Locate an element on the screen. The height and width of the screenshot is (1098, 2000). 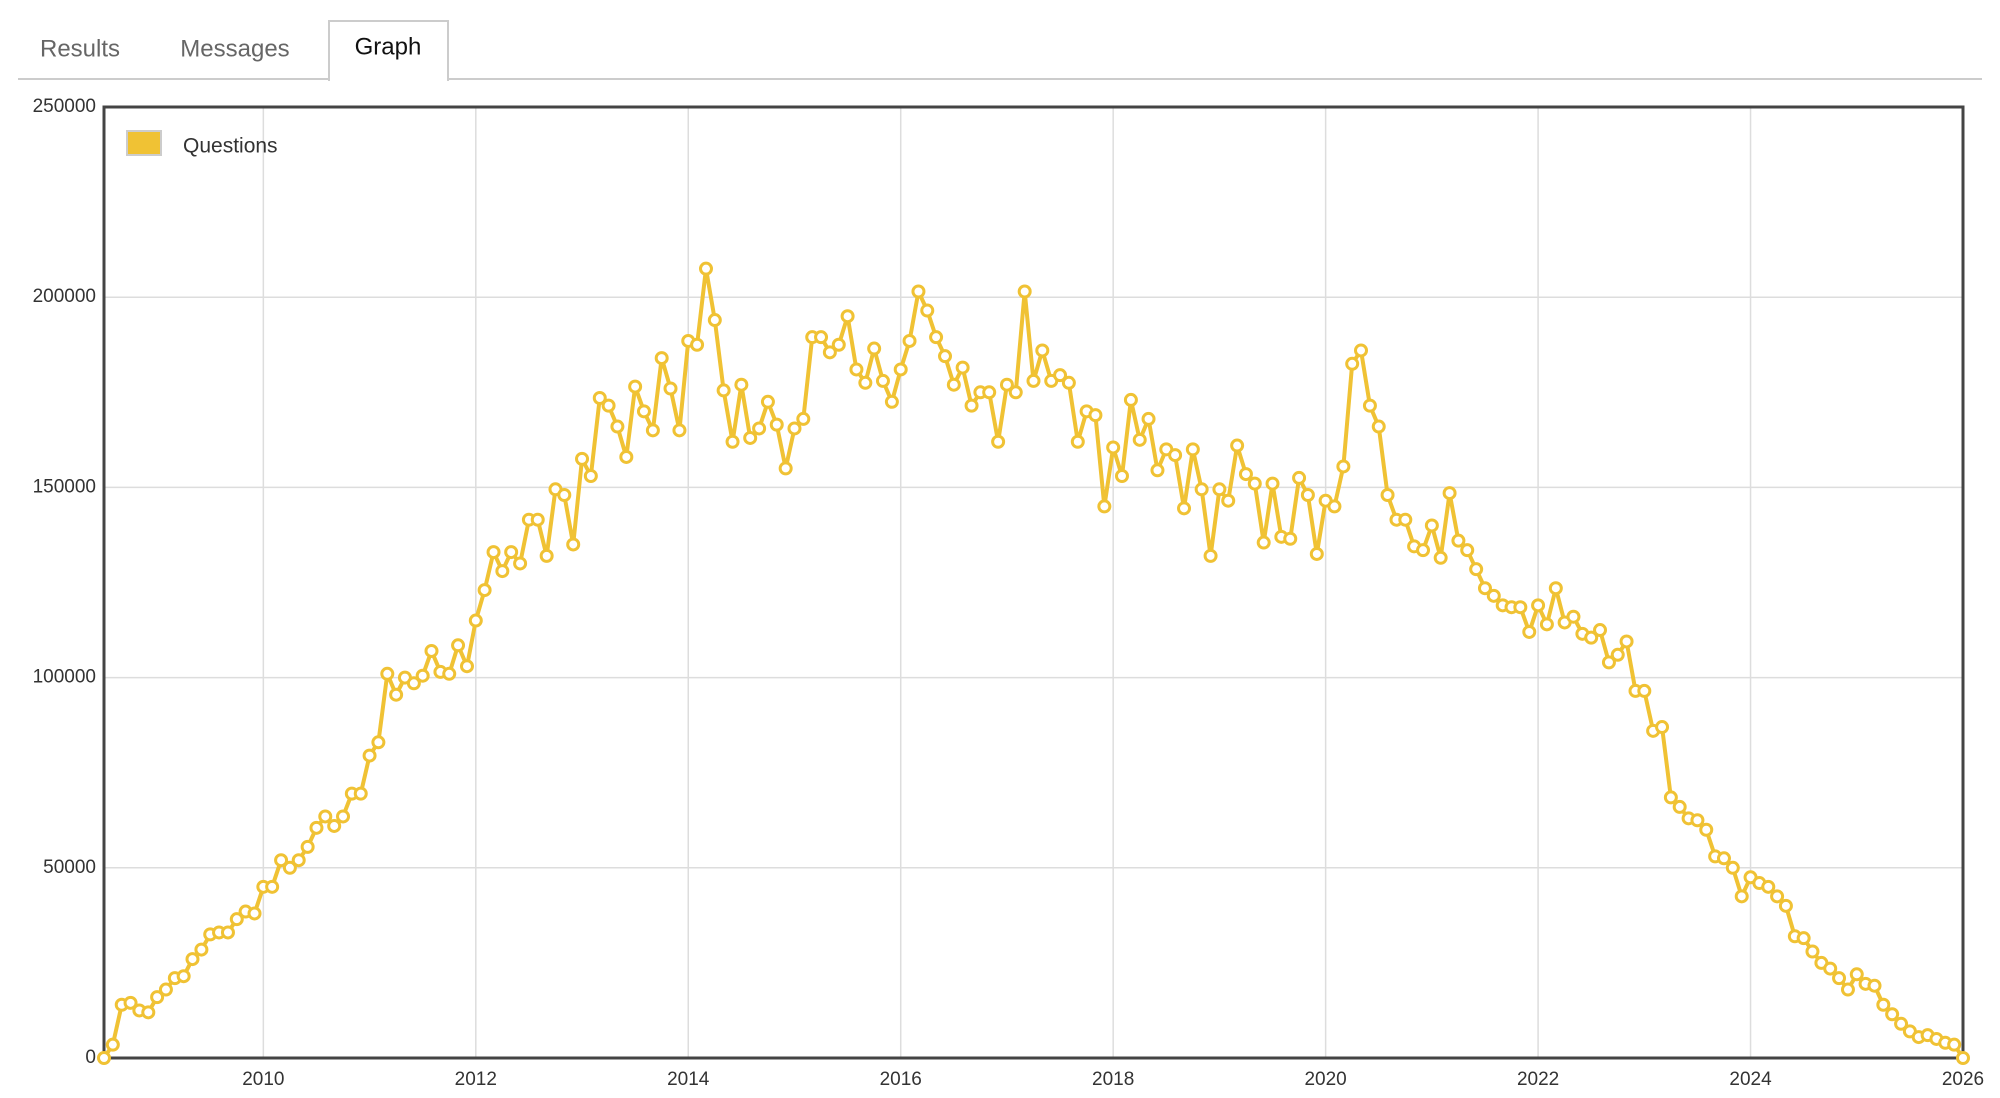
x-tick-label: 2022 is located at coordinates (1538, 1079).